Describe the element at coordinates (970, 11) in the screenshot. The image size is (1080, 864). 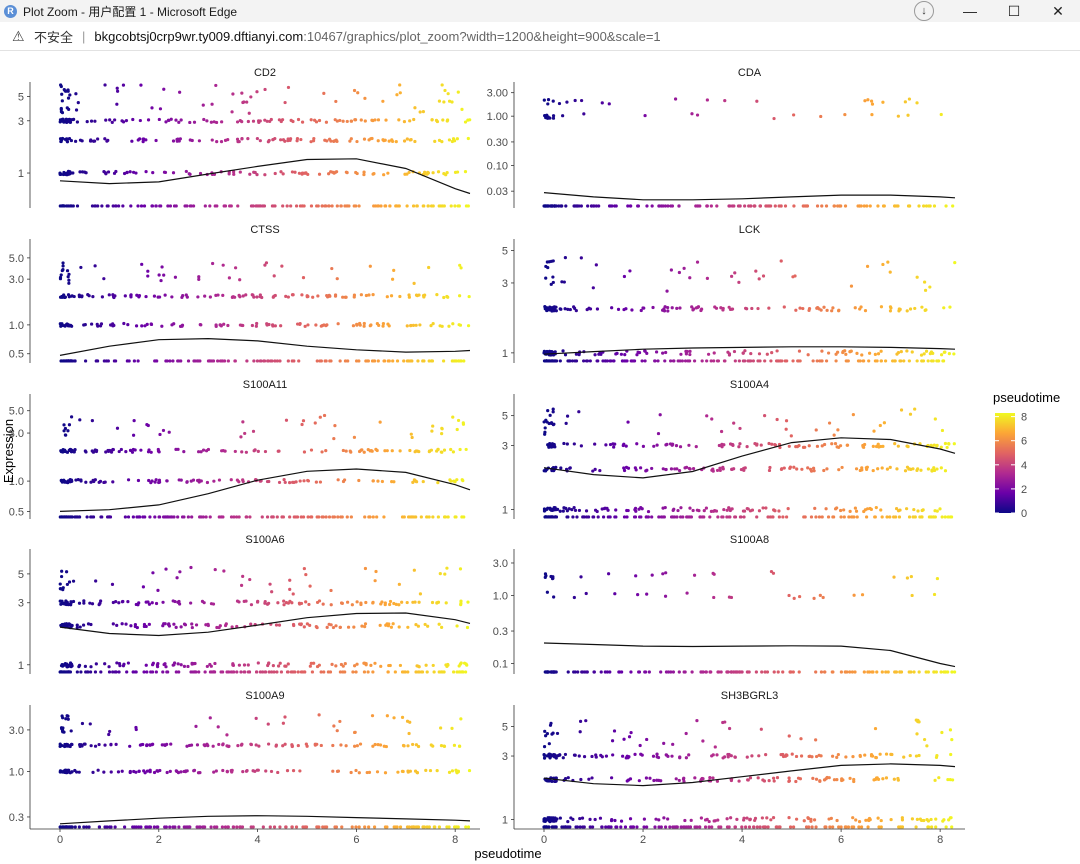
I see `minimize-button: —` at that location.